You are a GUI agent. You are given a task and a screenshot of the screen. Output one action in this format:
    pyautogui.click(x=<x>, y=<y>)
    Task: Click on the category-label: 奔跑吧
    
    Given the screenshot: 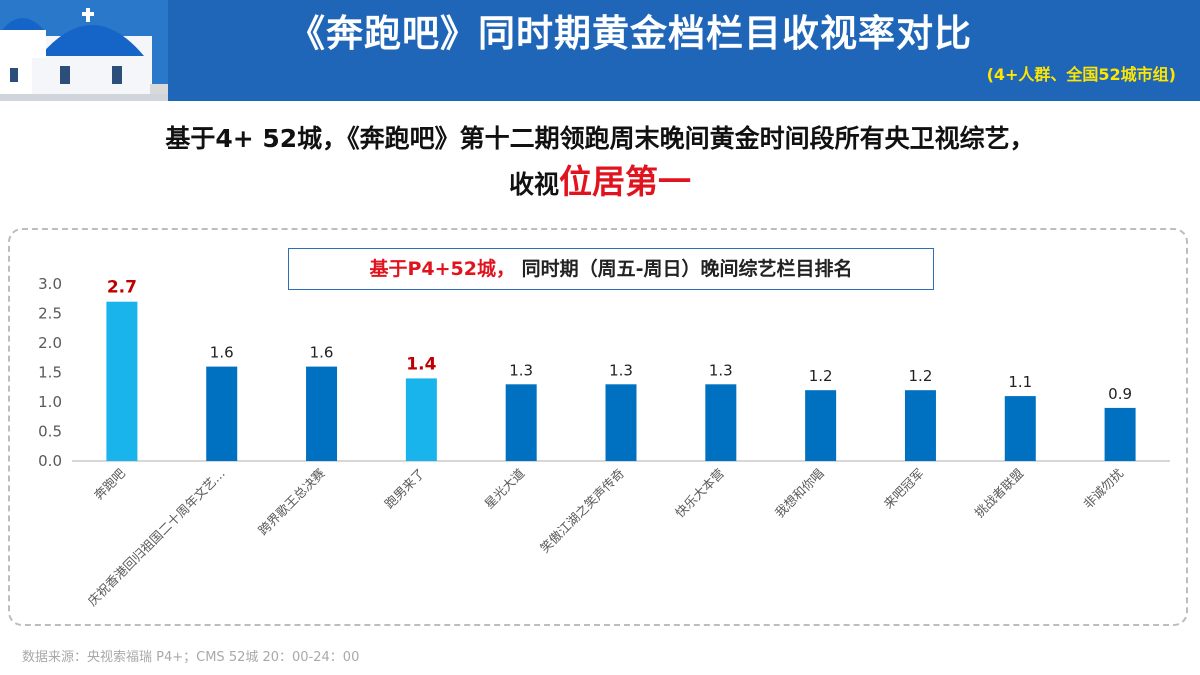 What is the action you would take?
    pyautogui.click(x=109, y=483)
    